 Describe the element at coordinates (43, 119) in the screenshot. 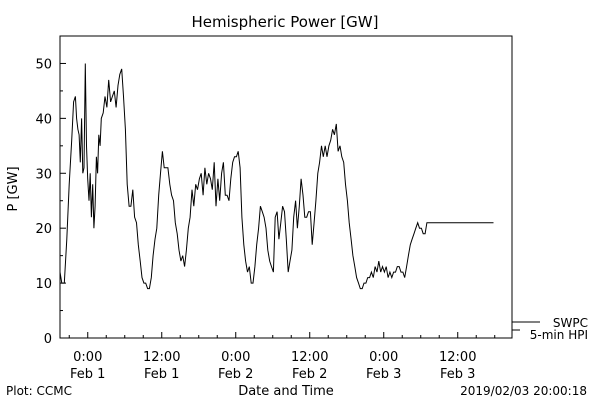

I see `y-tick-label: 40` at that location.